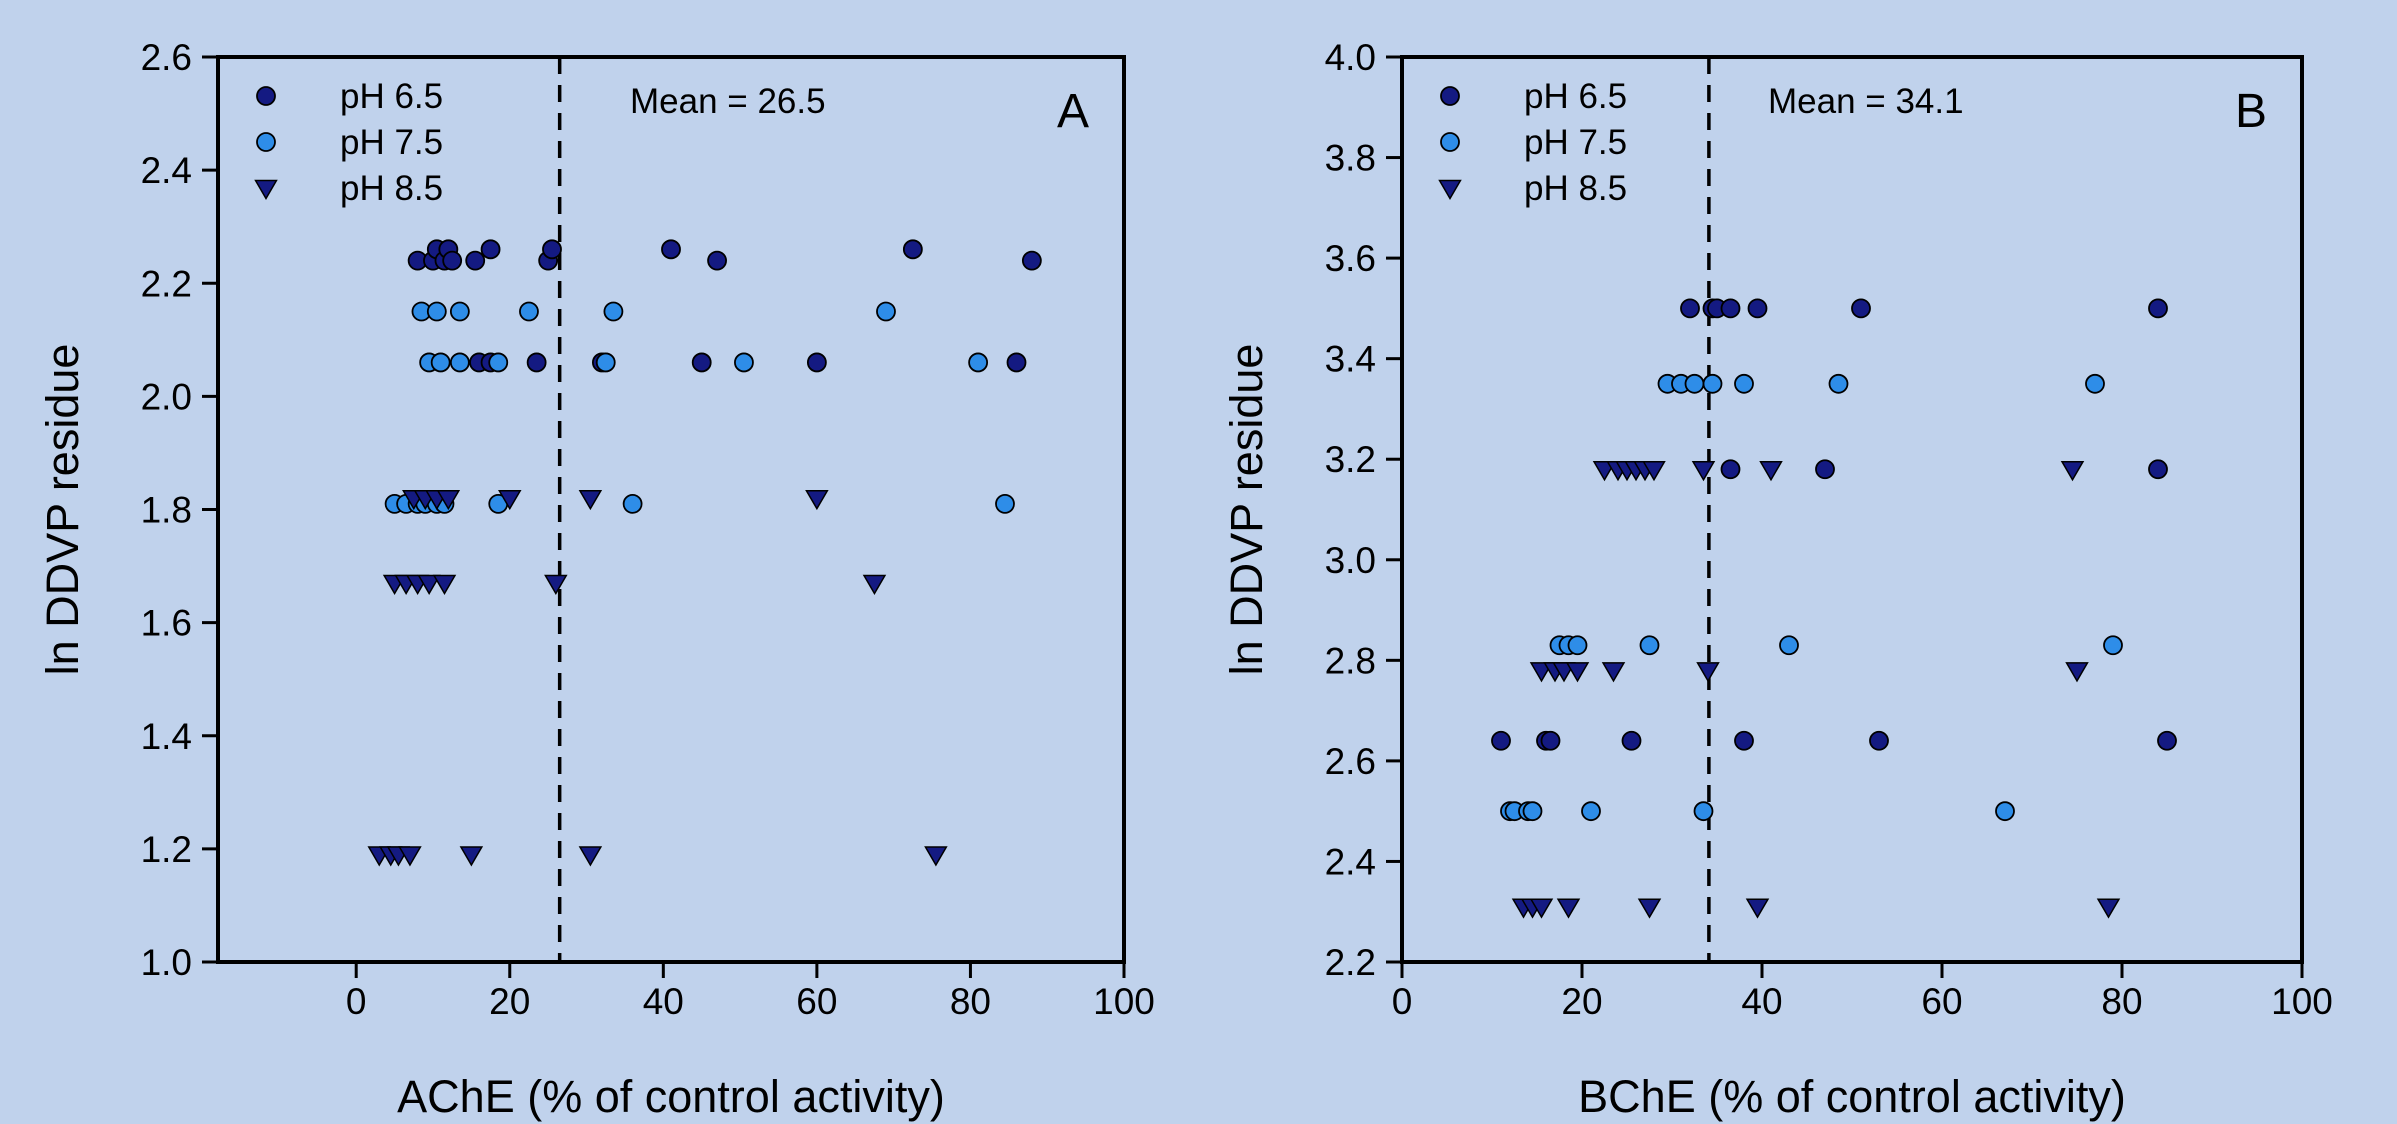 This screenshot has height=1124, width=2397. I want to click on x-tick-label: 20, so click(509, 1001).